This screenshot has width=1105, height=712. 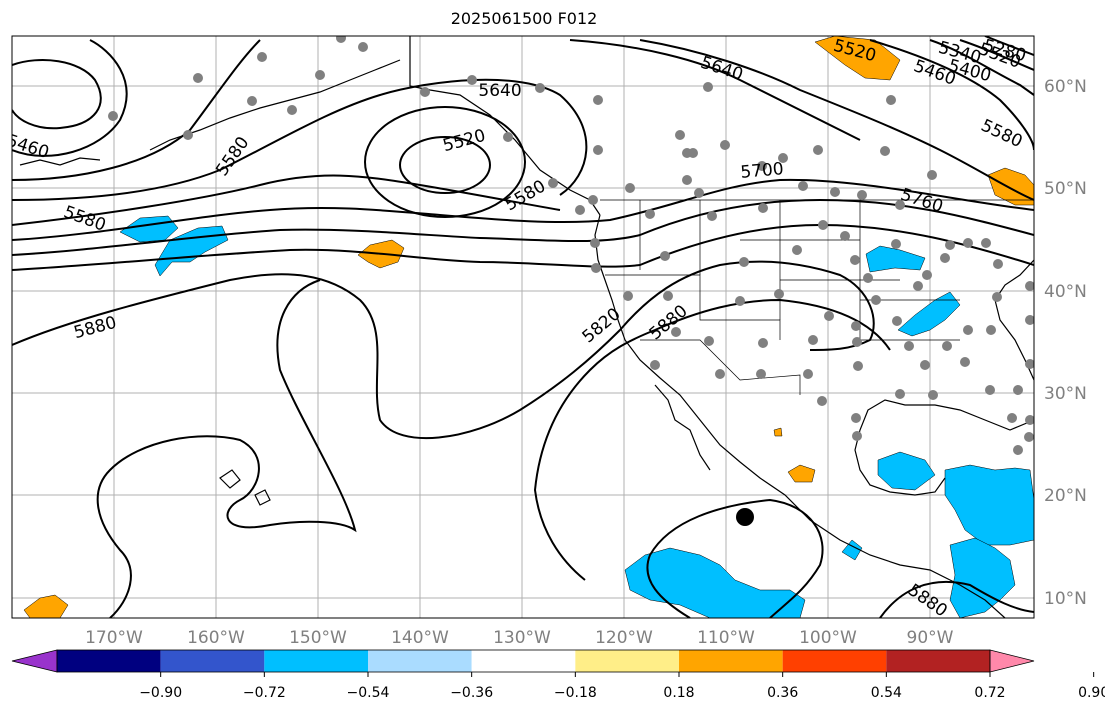 What do you see at coordinates (34, 661) in the screenshot?
I see `colorbar-left-extension` at bounding box center [34, 661].